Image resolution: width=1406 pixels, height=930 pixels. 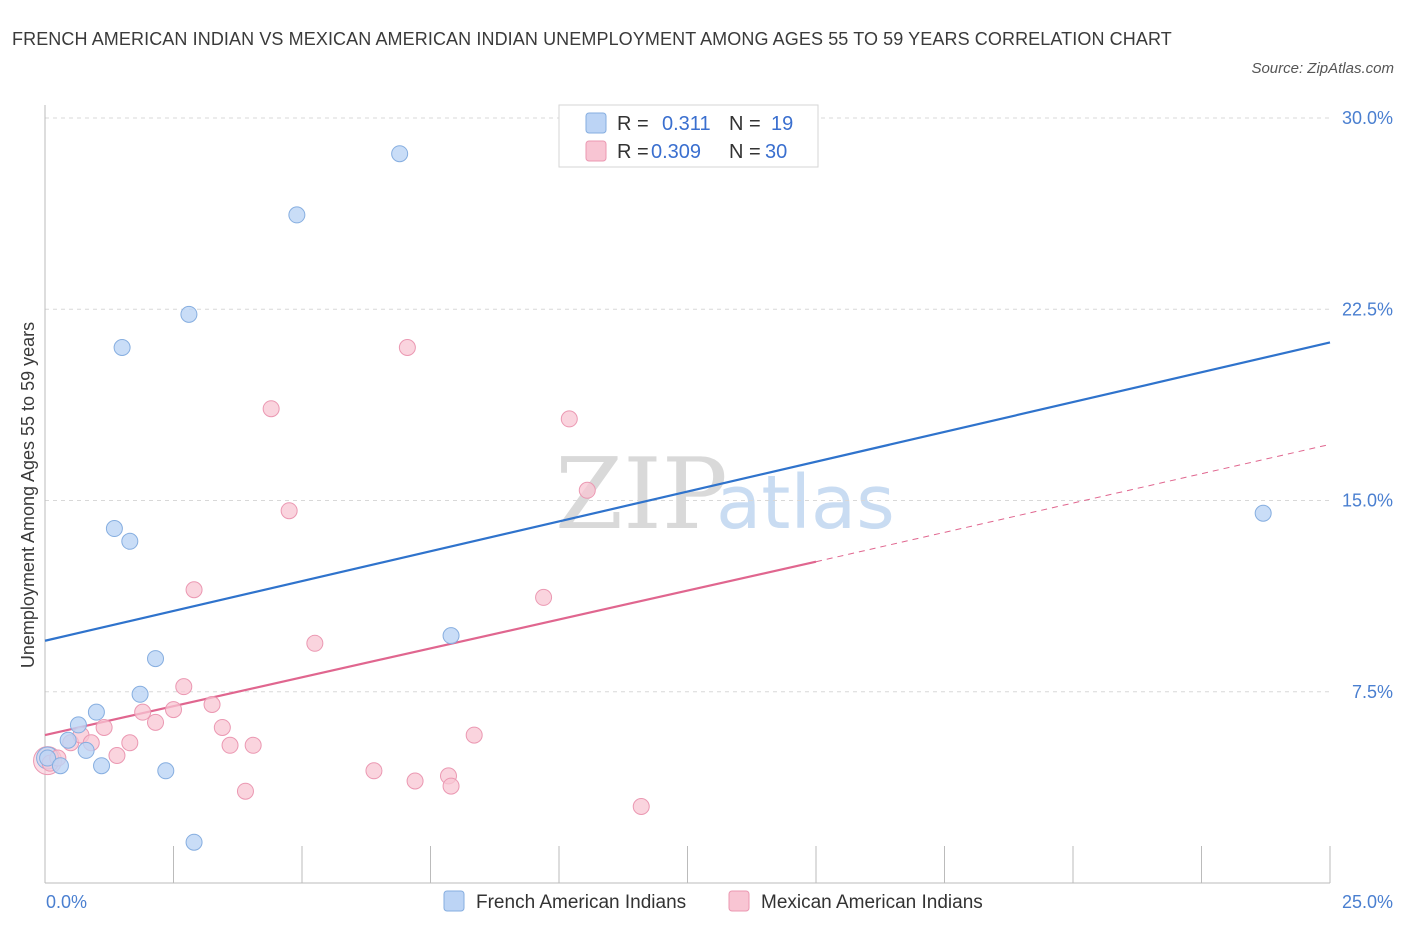 What do you see at coordinates (66, 902) in the screenshot?
I see `x-tick-label-min: 0.0%` at bounding box center [66, 902].